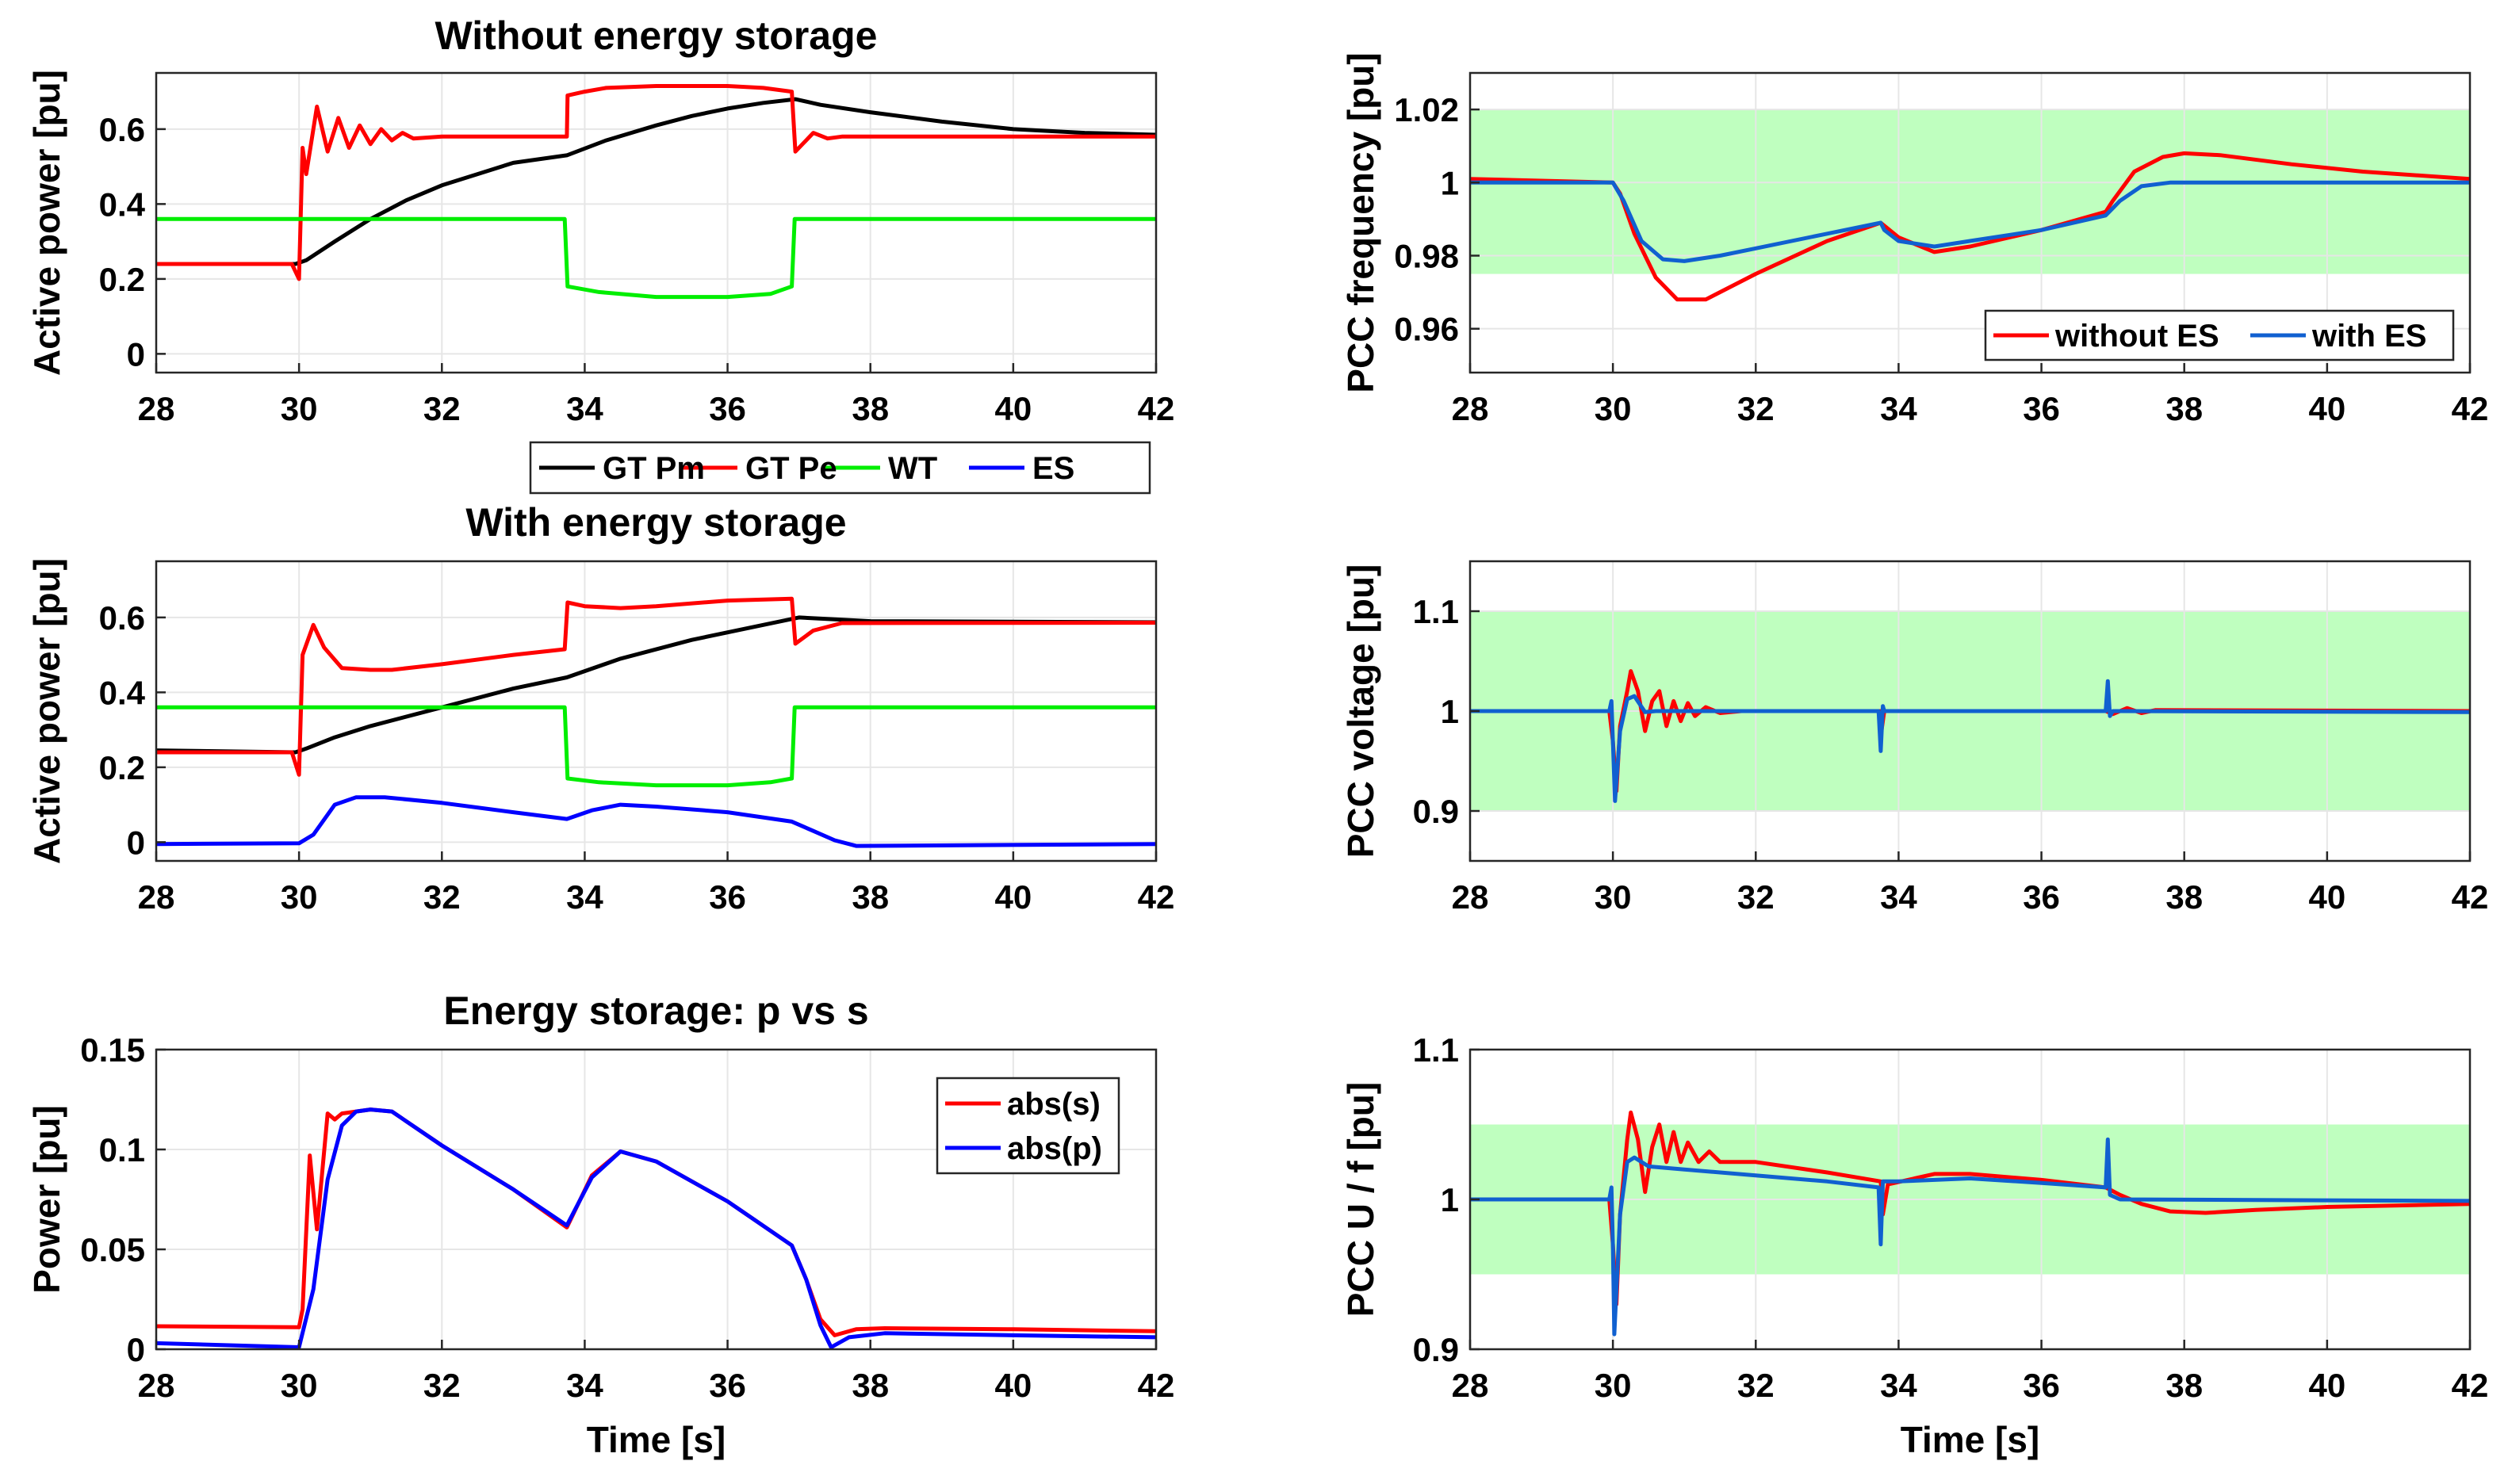 Image resolution: width=2508 pixels, height=1484 pixels. I want to click on y-tick-label: 0.6, so click(122, 618).